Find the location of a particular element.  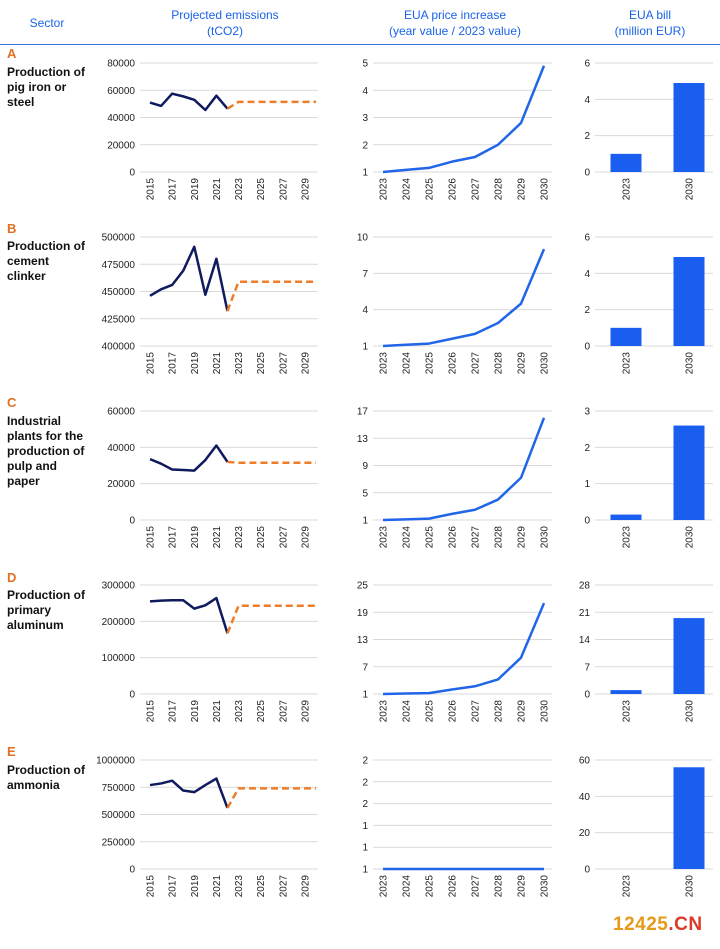

price-b-x-tick-label: 2025 is located at coordinates (430, 363).